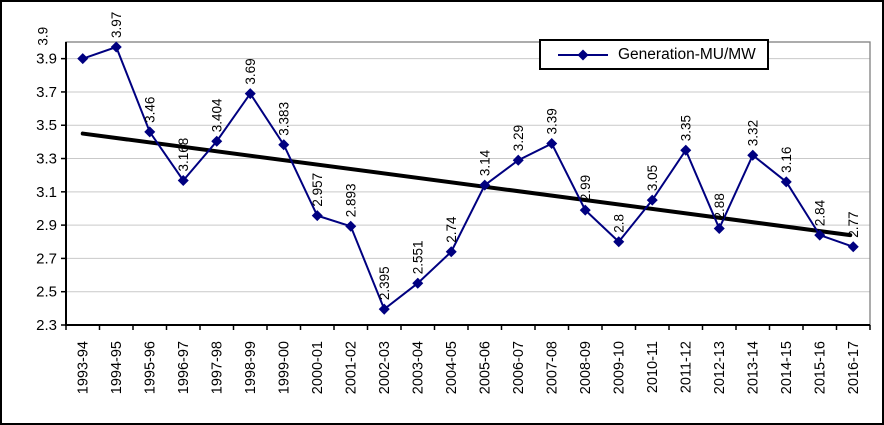 This screenshot has height=425, width=884. Describe the element at coordinates (350, 200) in the screenshot. I see `data-point-label: 2.893` at that location.